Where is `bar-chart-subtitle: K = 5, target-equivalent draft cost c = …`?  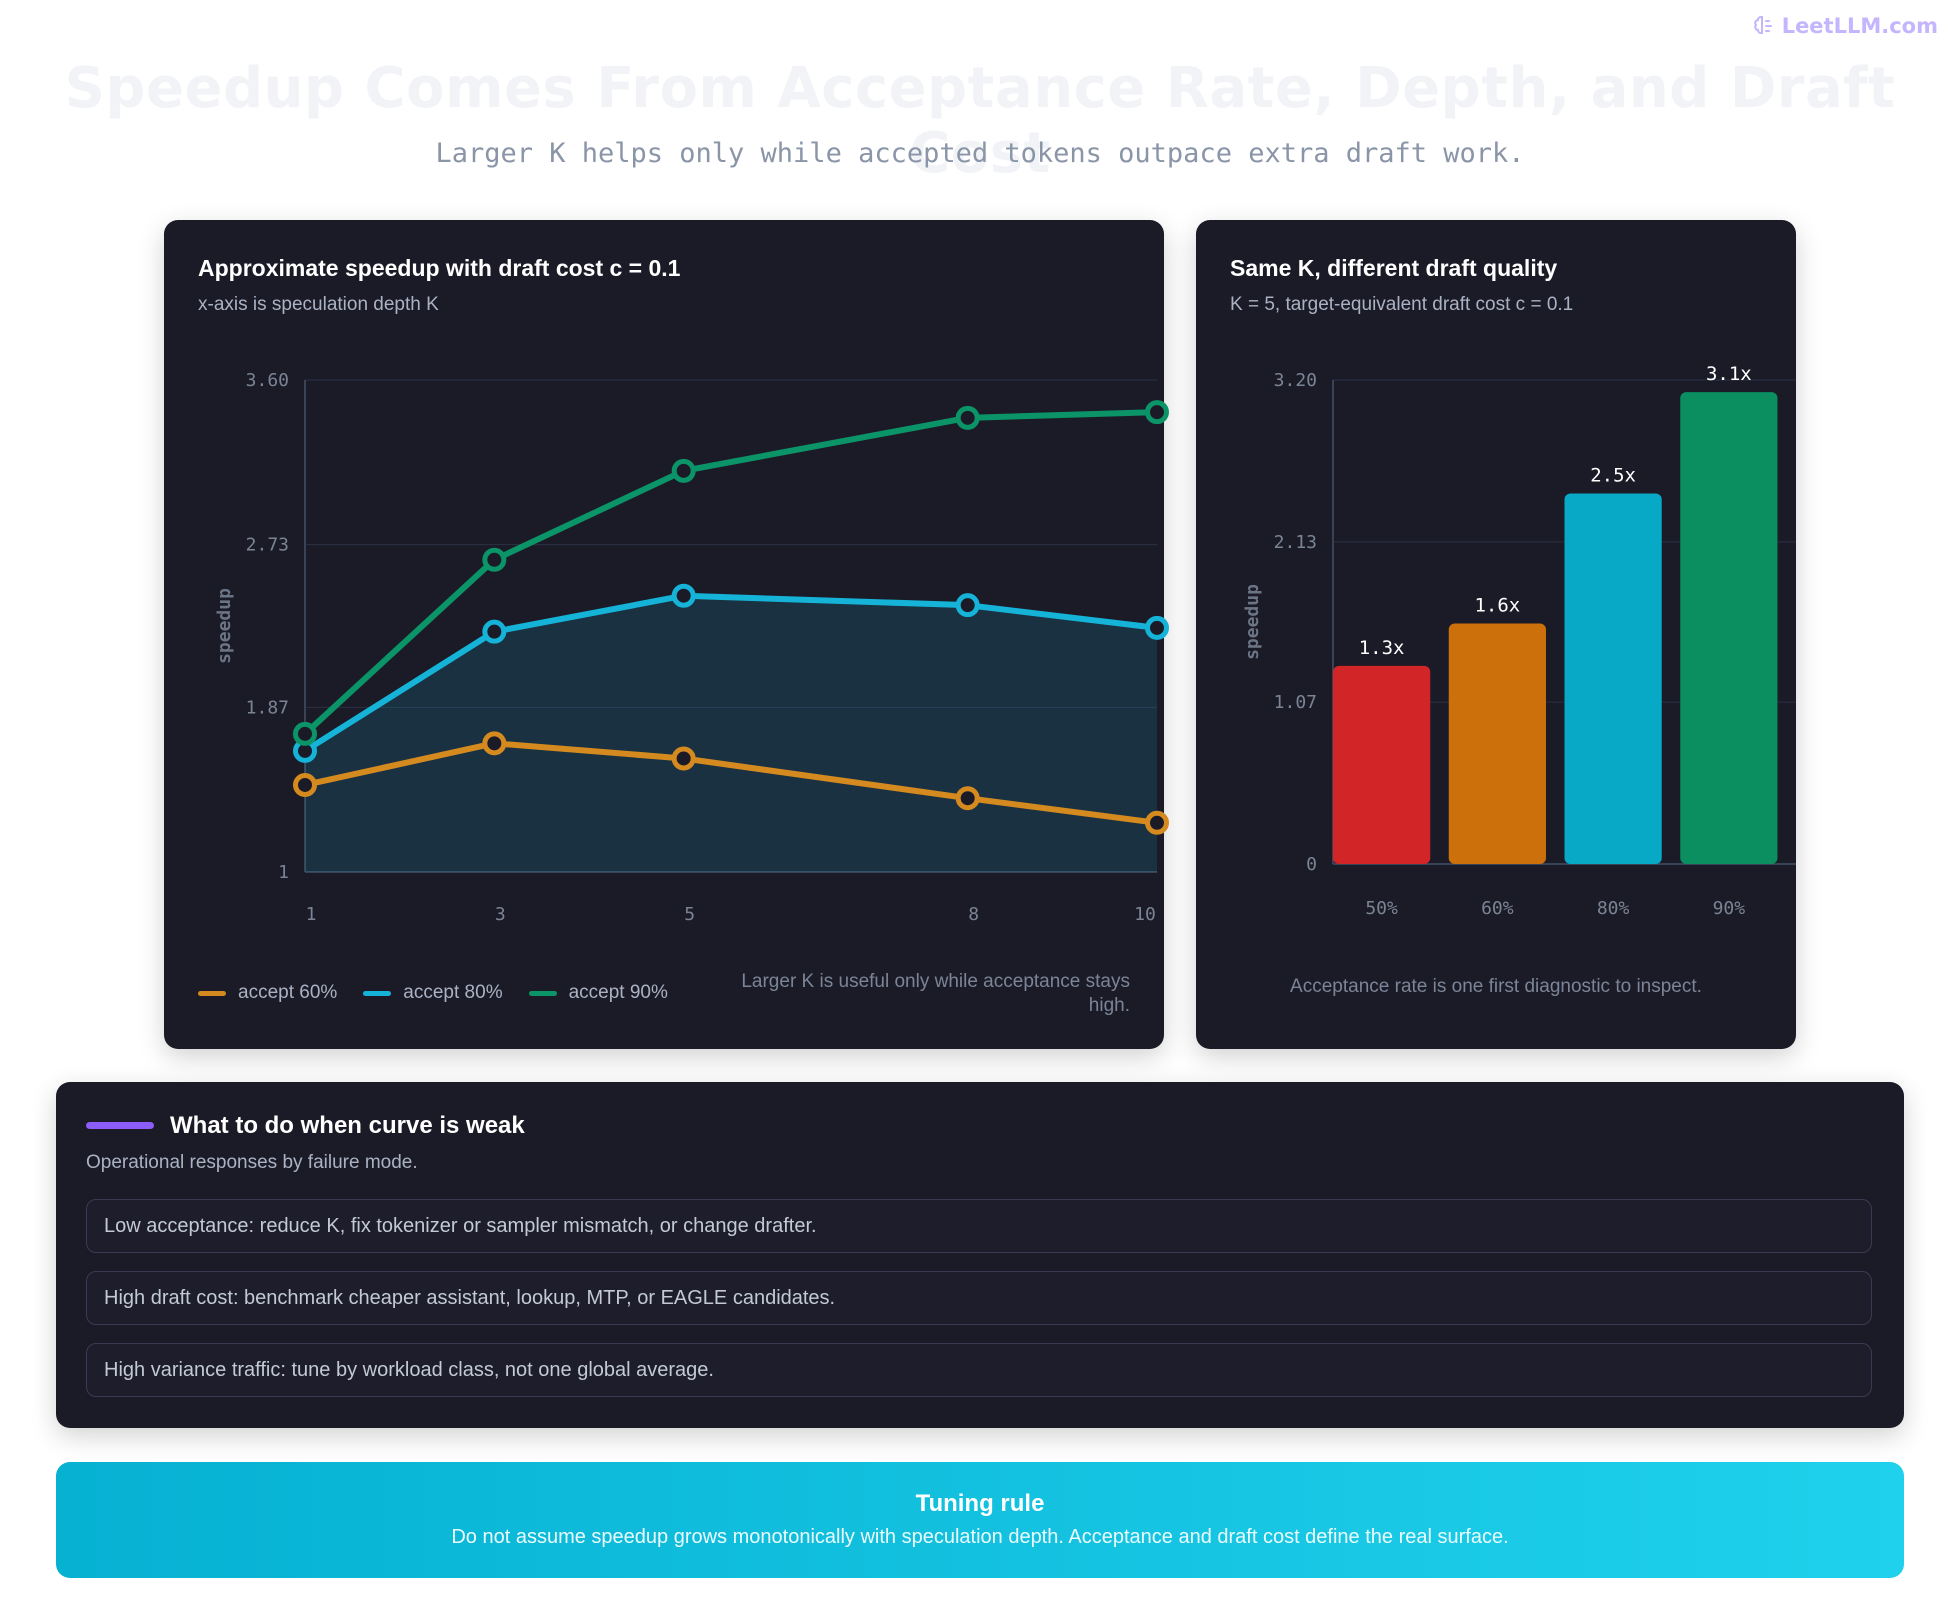 bar-chart-subtitle: K = 5, target-equivalent draft cost c = … is located at coordinates (1402, 304).